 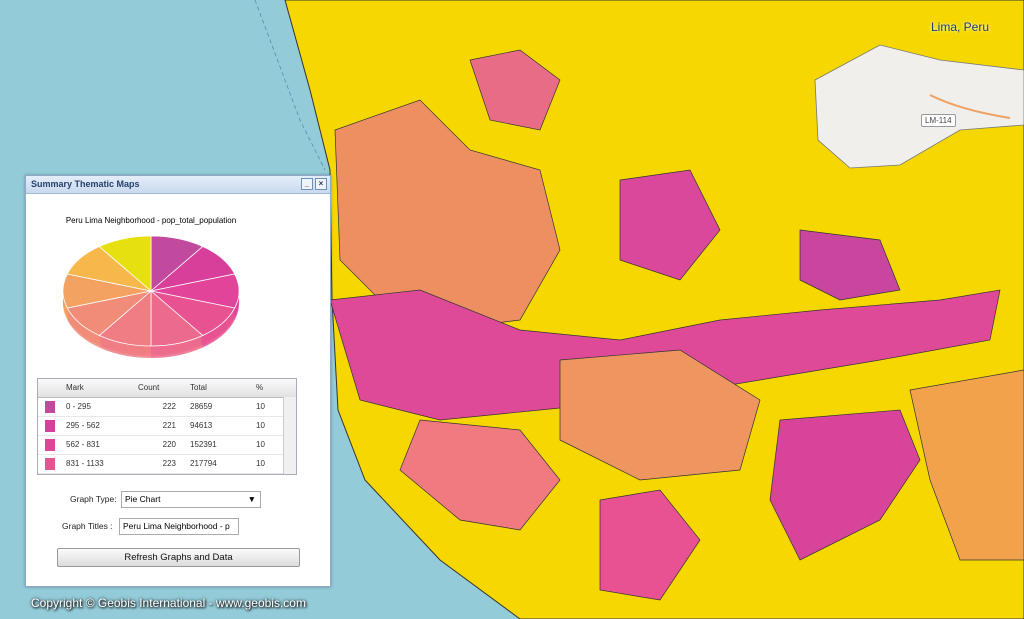 I want to click on graph-type-label: Graph Type:, so click(x=93, y=499).